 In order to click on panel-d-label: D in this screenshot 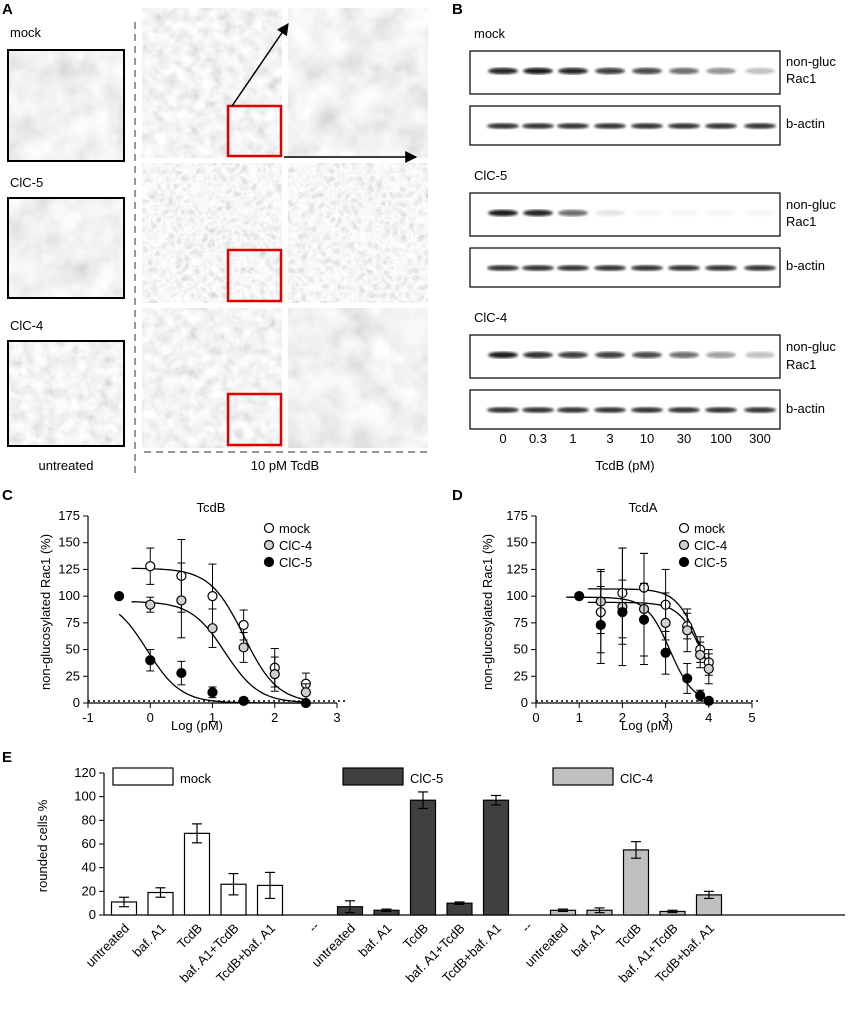, I will do `click(457, 495)`.